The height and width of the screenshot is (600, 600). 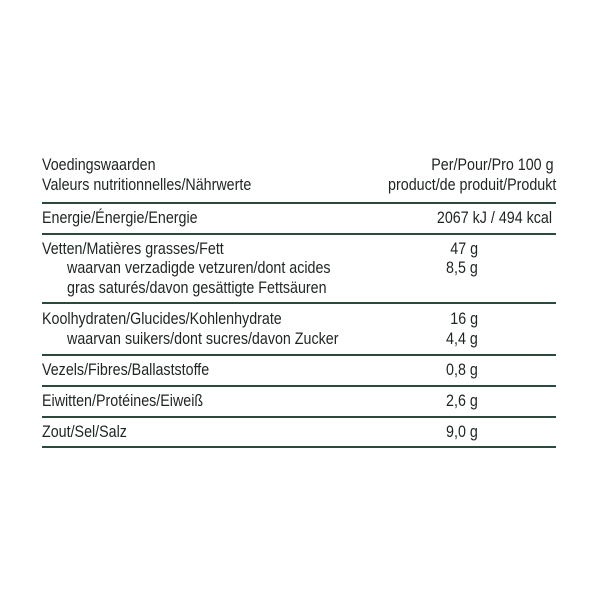 What do you see at coordinates (84, 431) in the screenshot?
I see `row-label-salt: Zout/Sel/Salz` at bounding box center [84, 431].